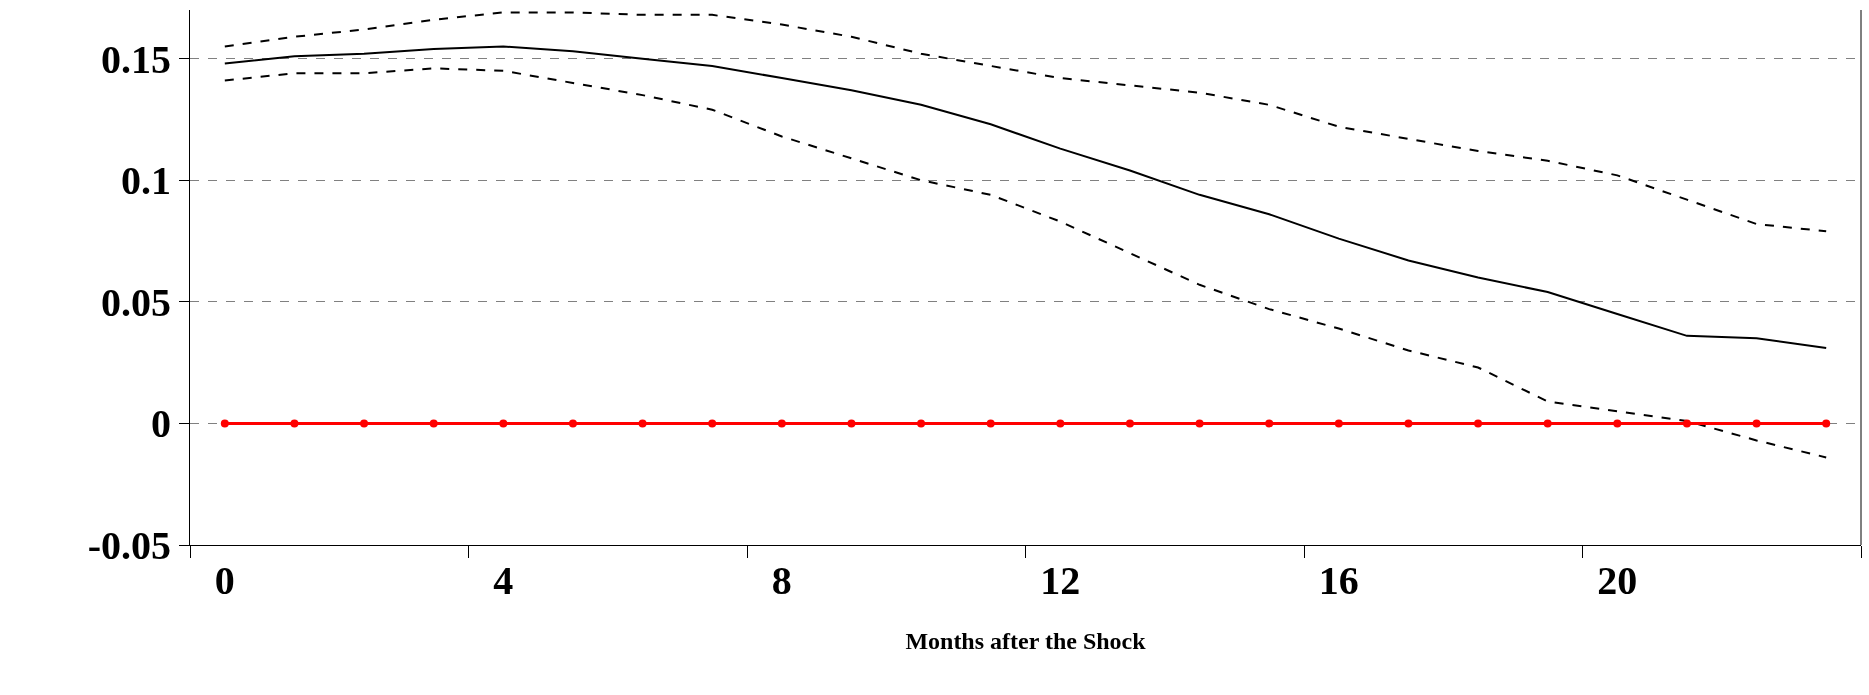 Image resolution: width=1869 pixels, height=695 pixels. I want to click on y-tick-label: 0.15, so click(136, 59).